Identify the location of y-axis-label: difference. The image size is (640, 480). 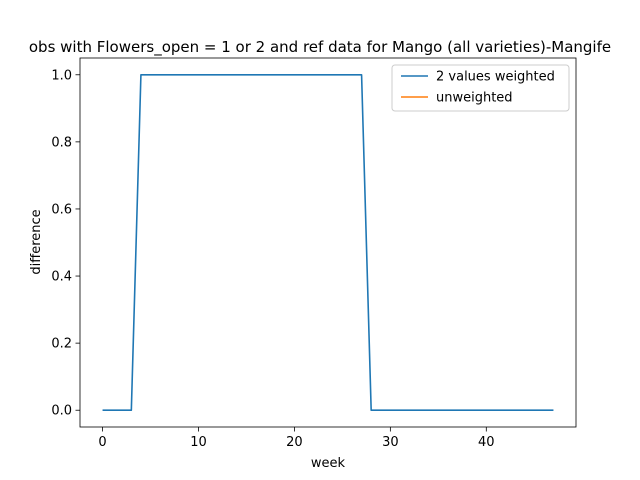
(36, 241).